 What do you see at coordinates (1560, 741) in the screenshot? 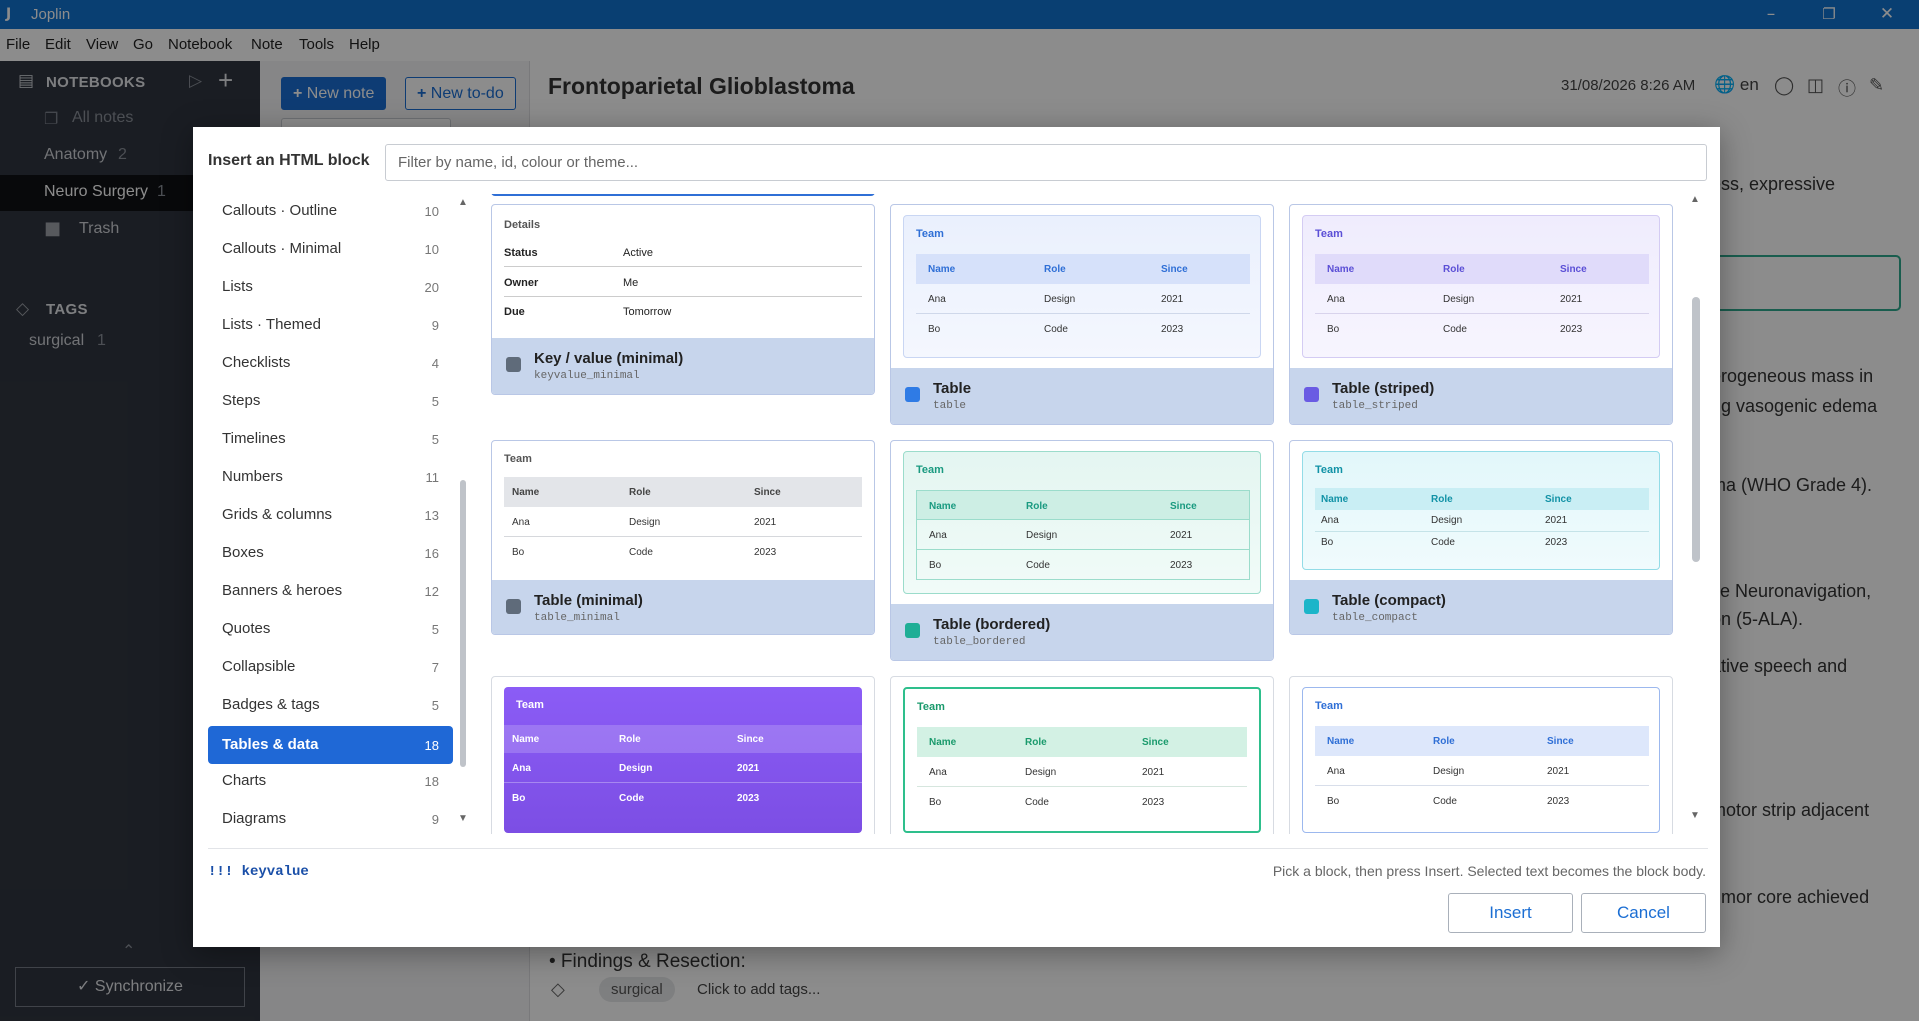
I see `th: Since` at bounding box center [1560, 741].